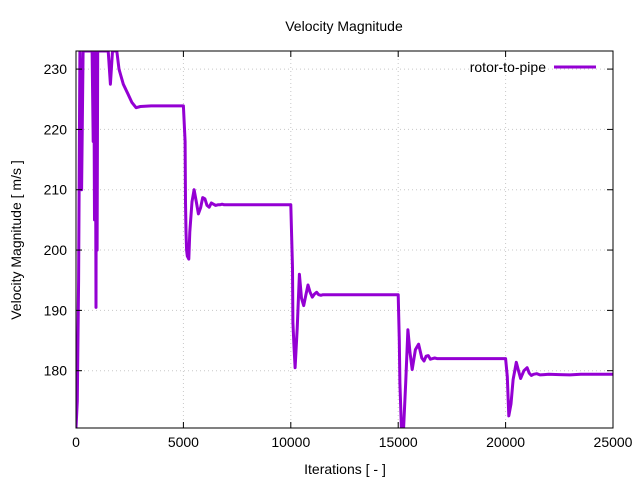  What do you see at coordinates (56, 190) in the screenshot?
I see `y-tick-label: 210` at bounding box center [56, 190].